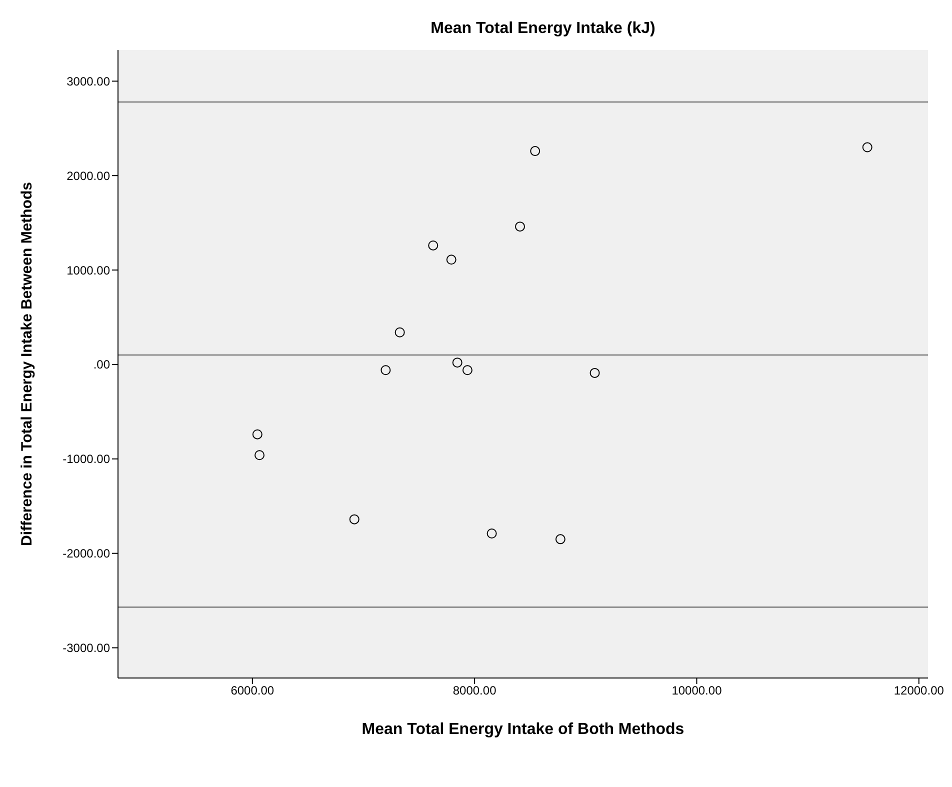 This screenshot has width=952, height=787. Describe the element at coordinates (27, 364) in the screenshot. I see `y-axis-title: Difference in Total Energy Intake Between Methods` at that location.